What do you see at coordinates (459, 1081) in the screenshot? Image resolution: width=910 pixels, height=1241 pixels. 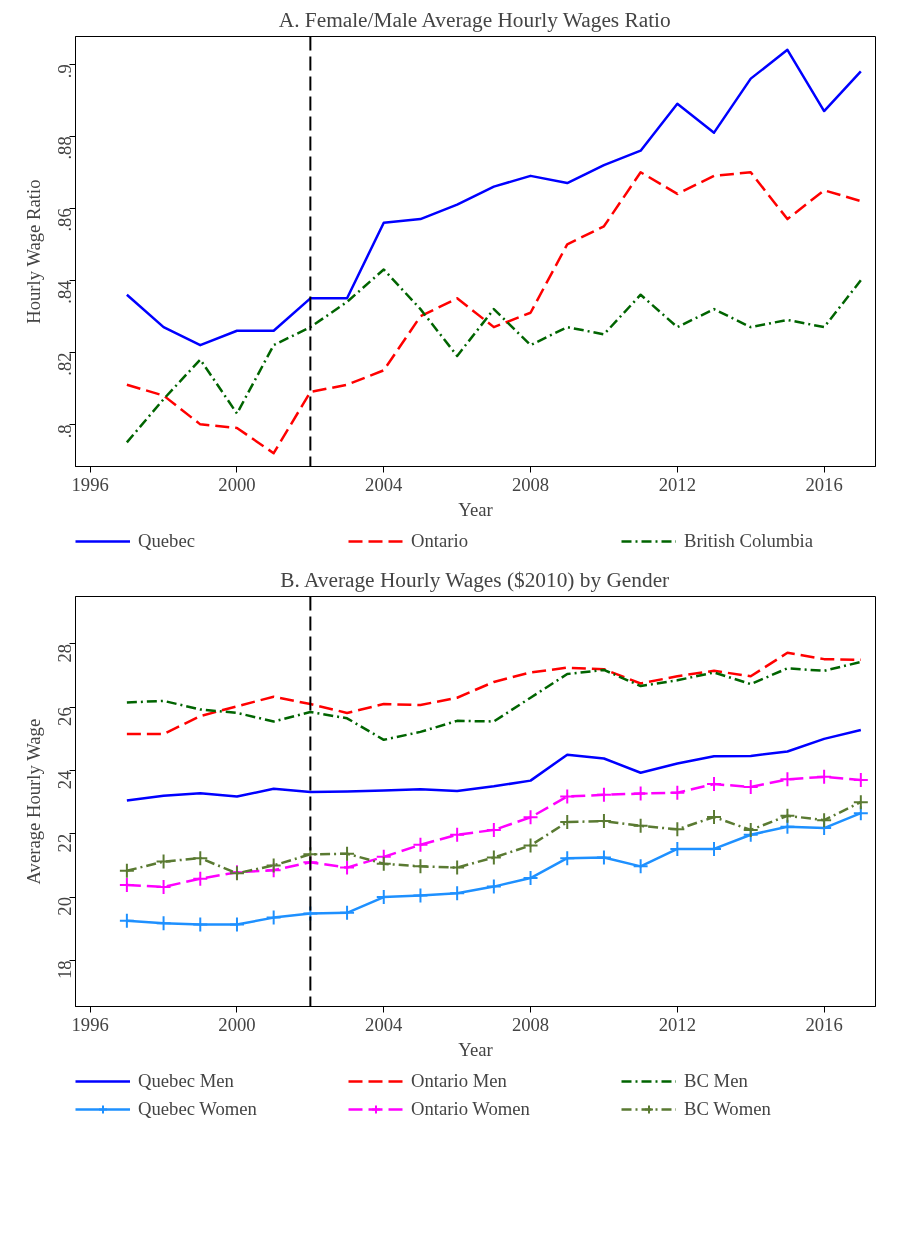 I see `legend-label: Ontario Men` at bounding box center [459, 1081].